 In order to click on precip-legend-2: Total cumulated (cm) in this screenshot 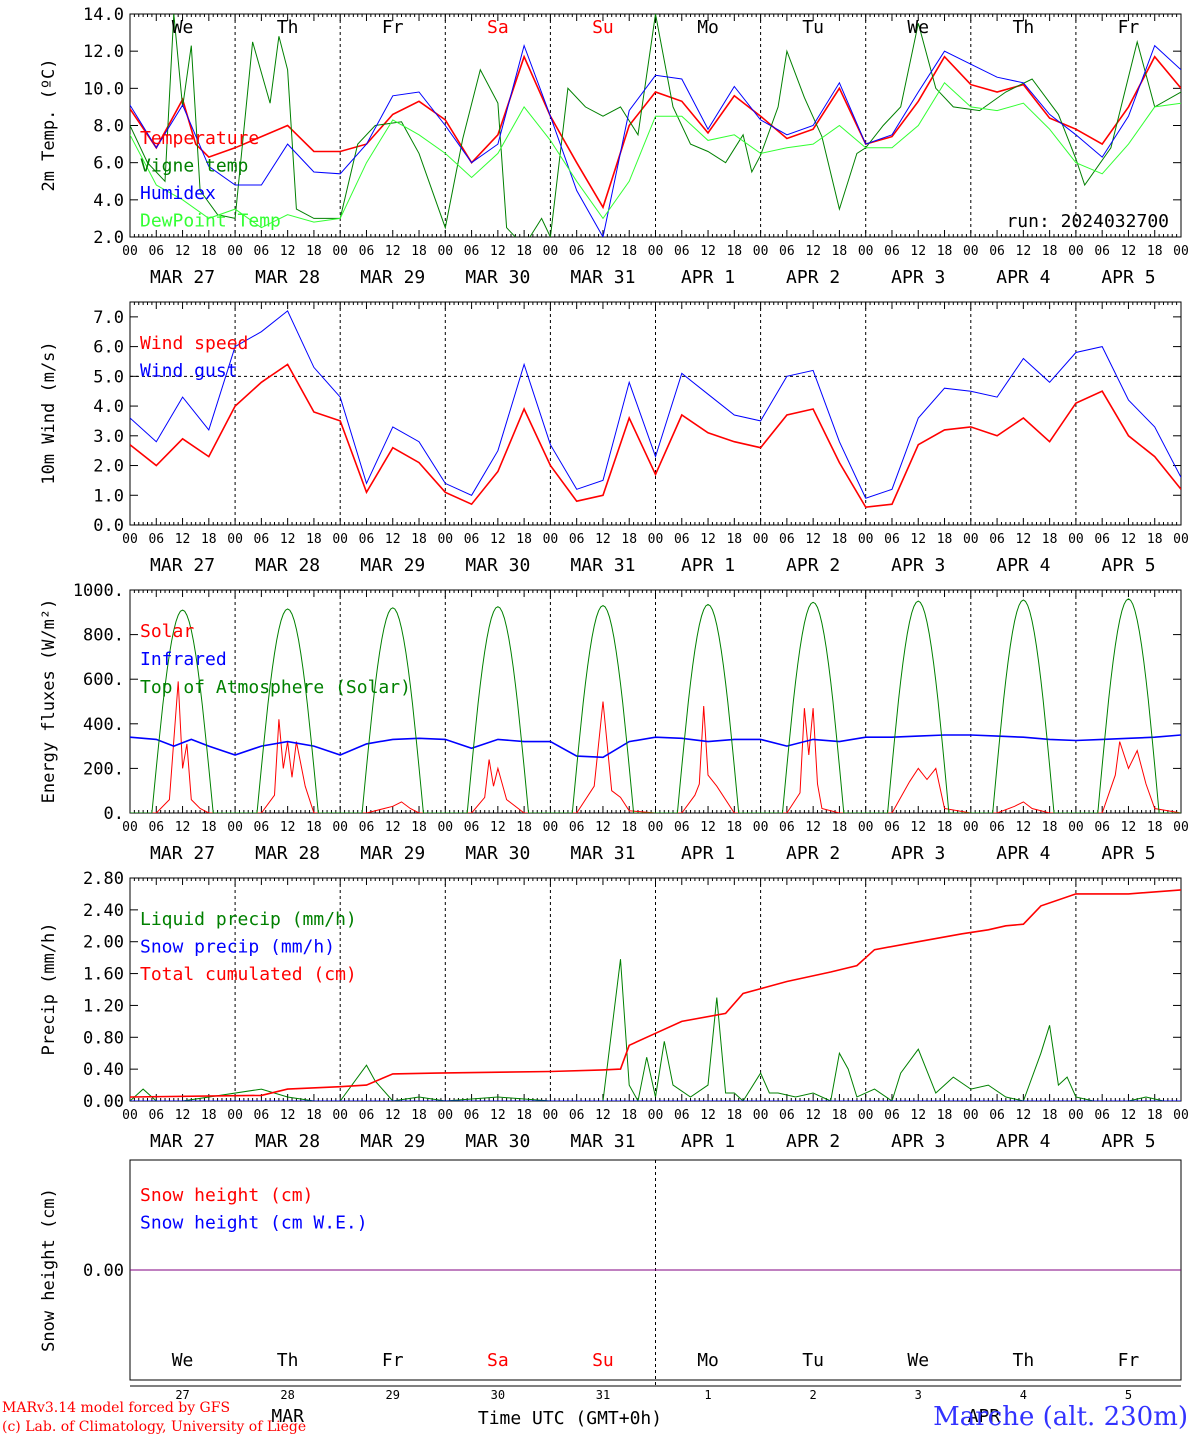, I will do `click(248, 974)`.